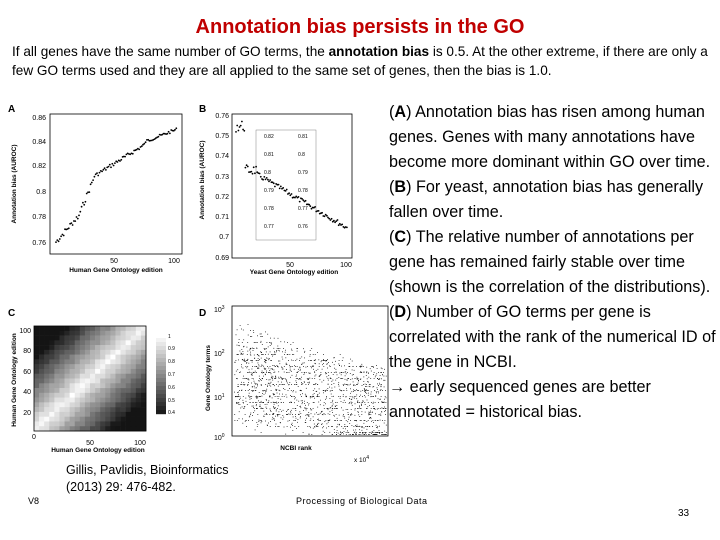  What do you see at coordinates (80, 211) in the screenshot?
I see `panel-a-point` at bounding box center [80, 211].